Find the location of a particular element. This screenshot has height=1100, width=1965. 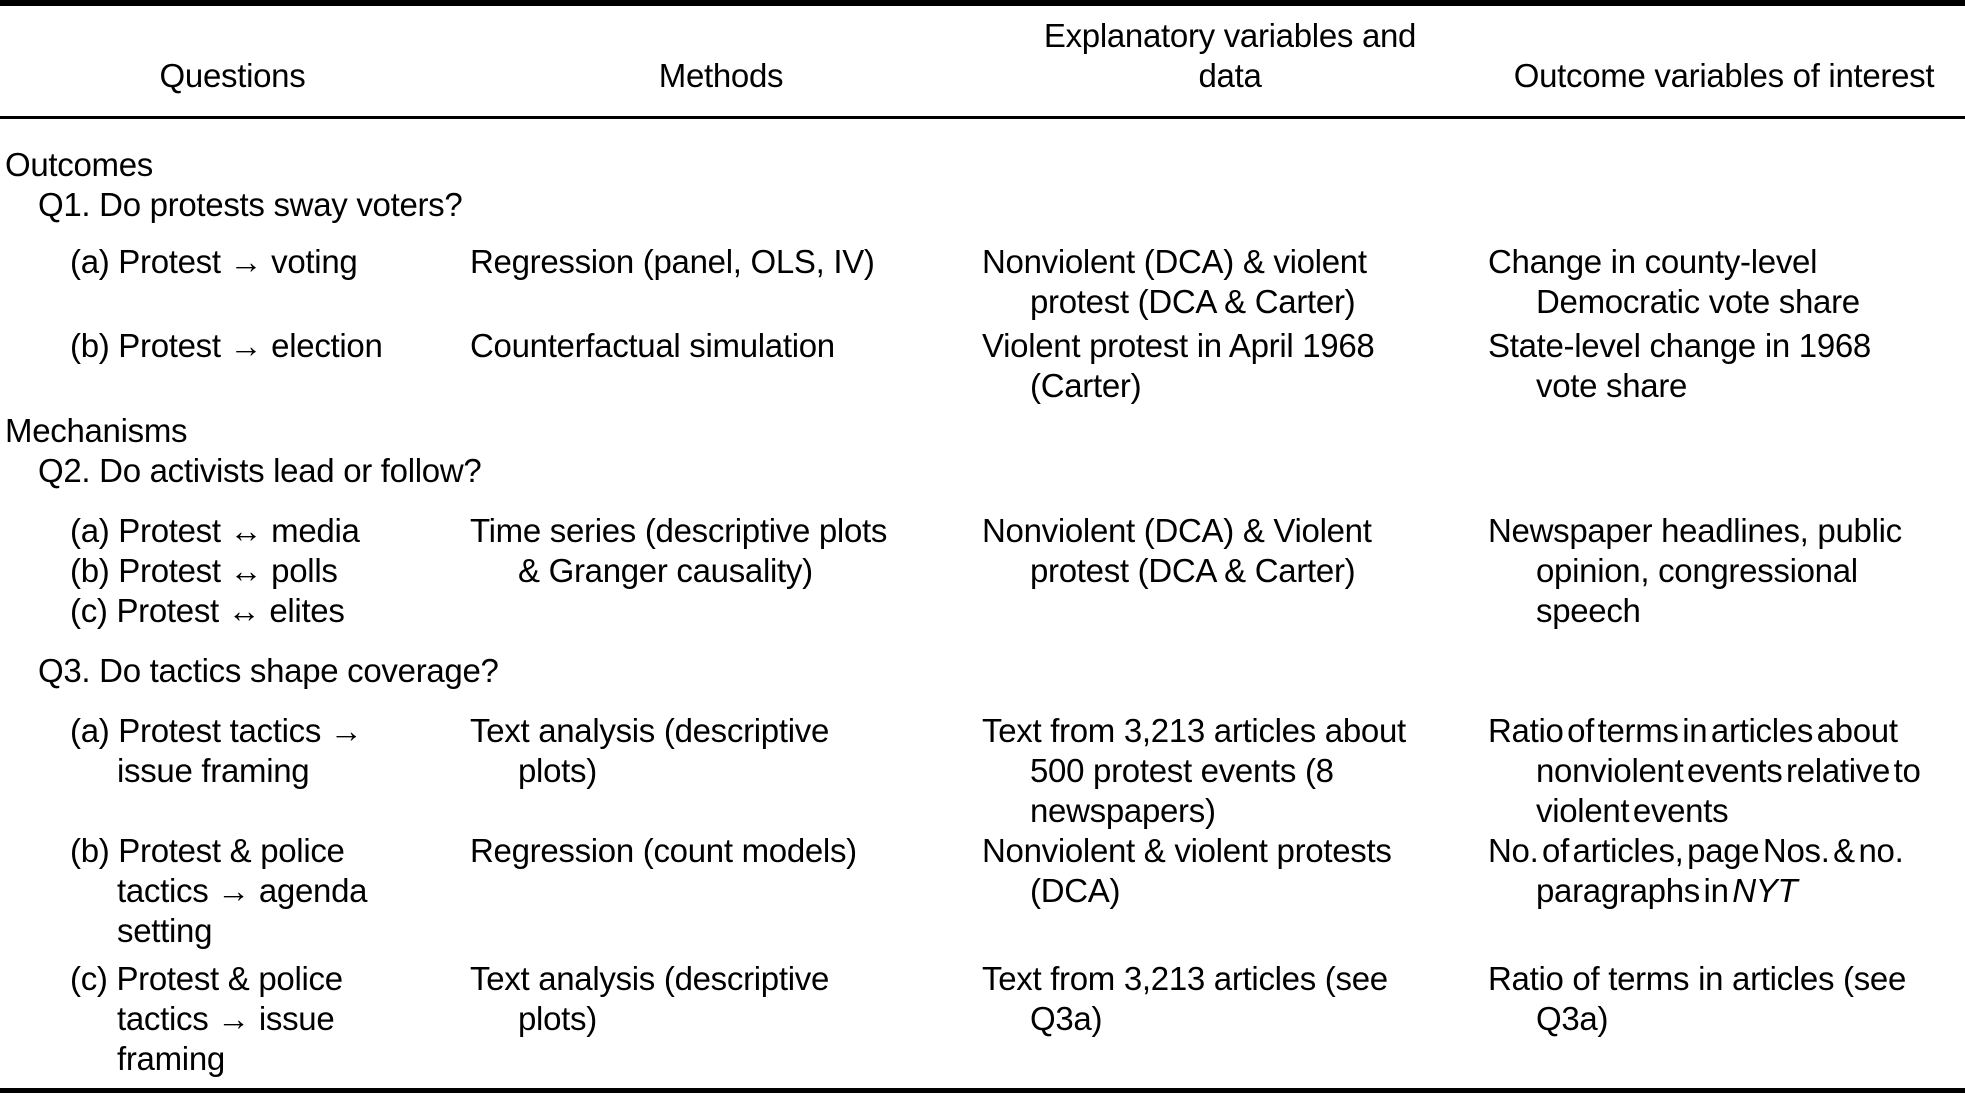

cell-question: (a) Protest → voting is located at coordinates (214, 261).